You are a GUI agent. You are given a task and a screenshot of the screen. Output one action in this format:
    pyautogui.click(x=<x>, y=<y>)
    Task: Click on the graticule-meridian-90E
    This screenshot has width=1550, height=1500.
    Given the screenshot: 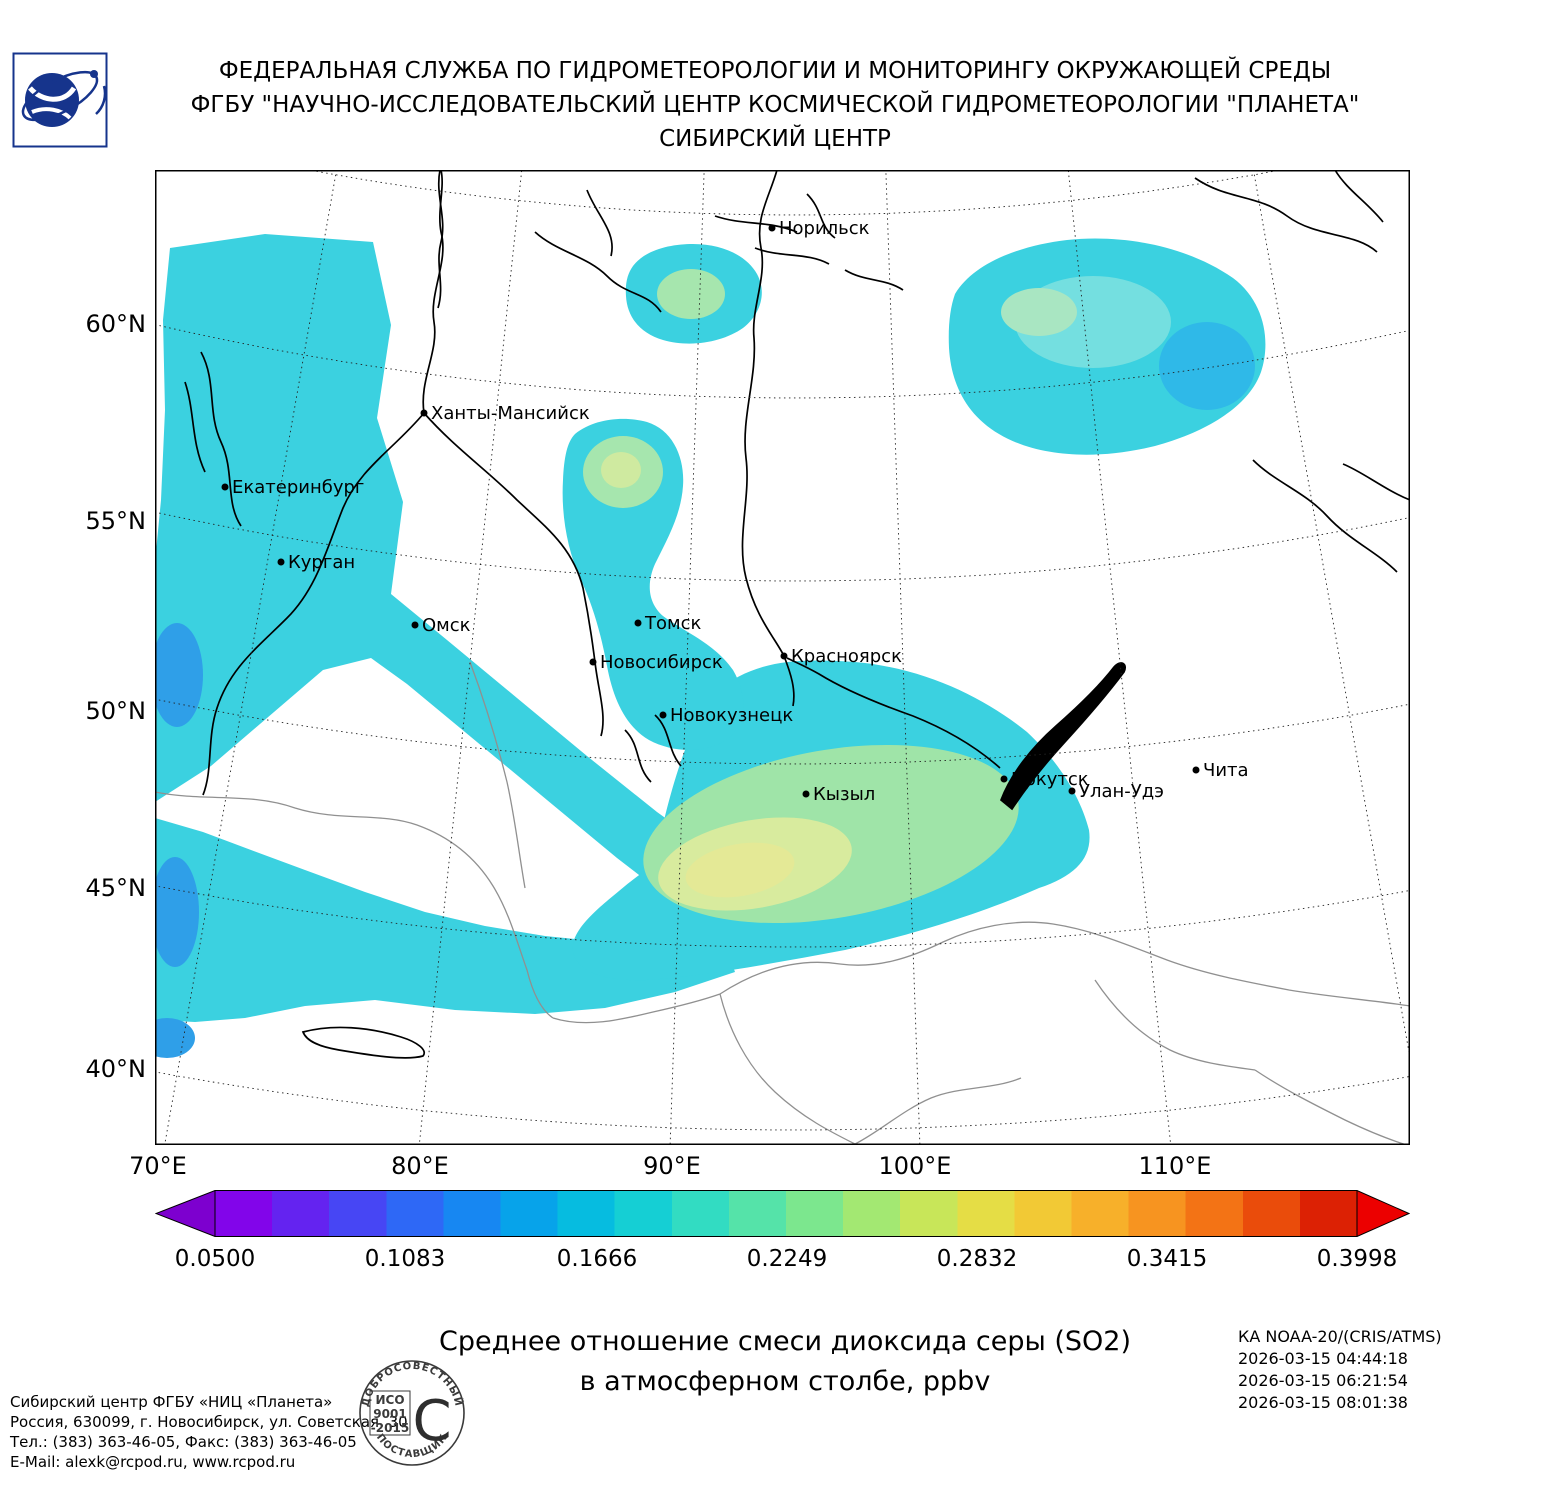 What is the action you would take?
    pyautogui.click(x=687, y=657)
    